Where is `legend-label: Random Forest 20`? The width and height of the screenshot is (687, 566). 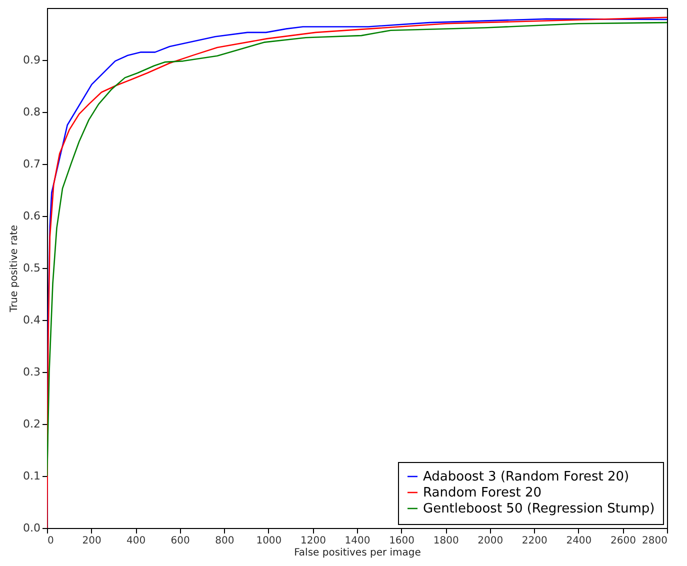 legend-label: Random Forest 20 is located at coordinates (482, 493).